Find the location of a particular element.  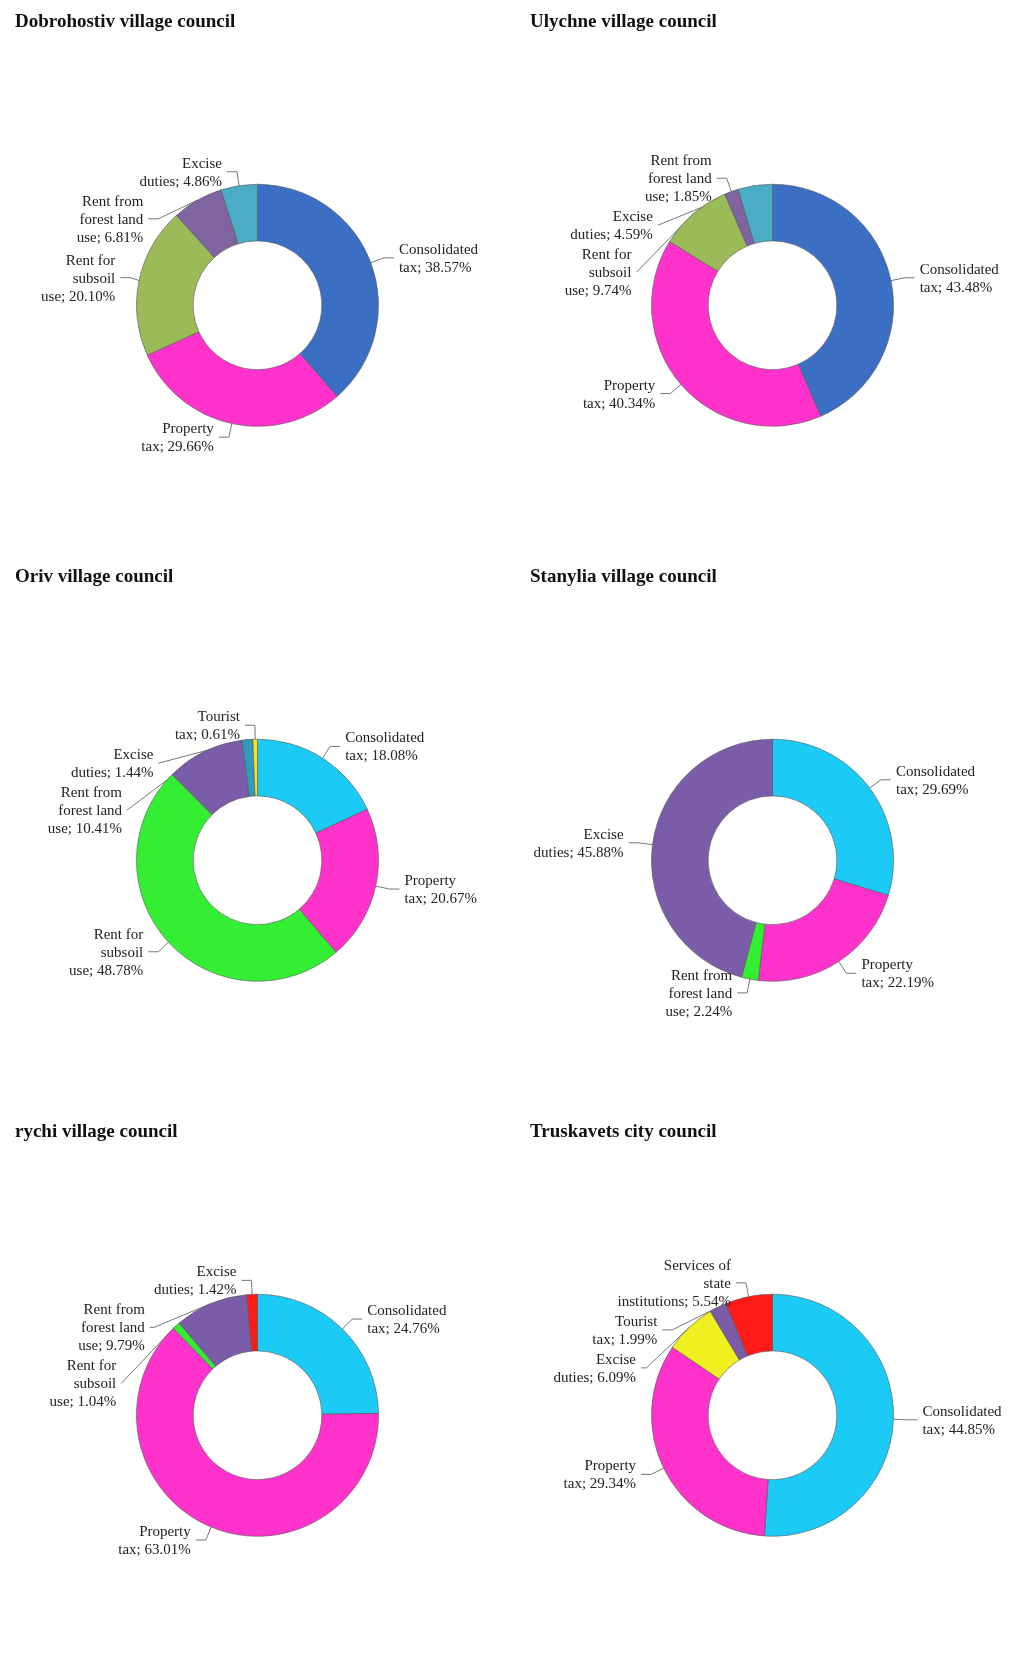

chart-title: Stanylia village council is located at coordinates (623, 575).